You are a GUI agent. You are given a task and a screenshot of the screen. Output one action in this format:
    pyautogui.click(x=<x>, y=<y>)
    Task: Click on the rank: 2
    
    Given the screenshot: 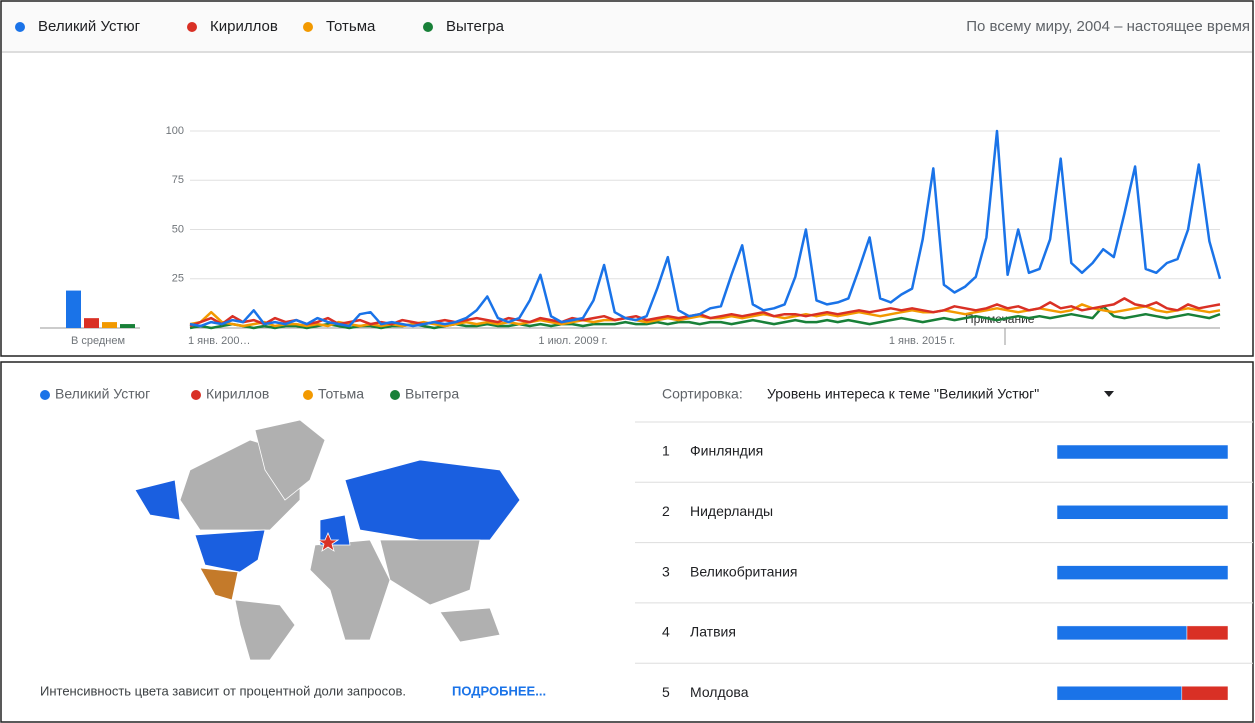 What is the action you would take?
    pyautogui.click(x=666, y=511)
    